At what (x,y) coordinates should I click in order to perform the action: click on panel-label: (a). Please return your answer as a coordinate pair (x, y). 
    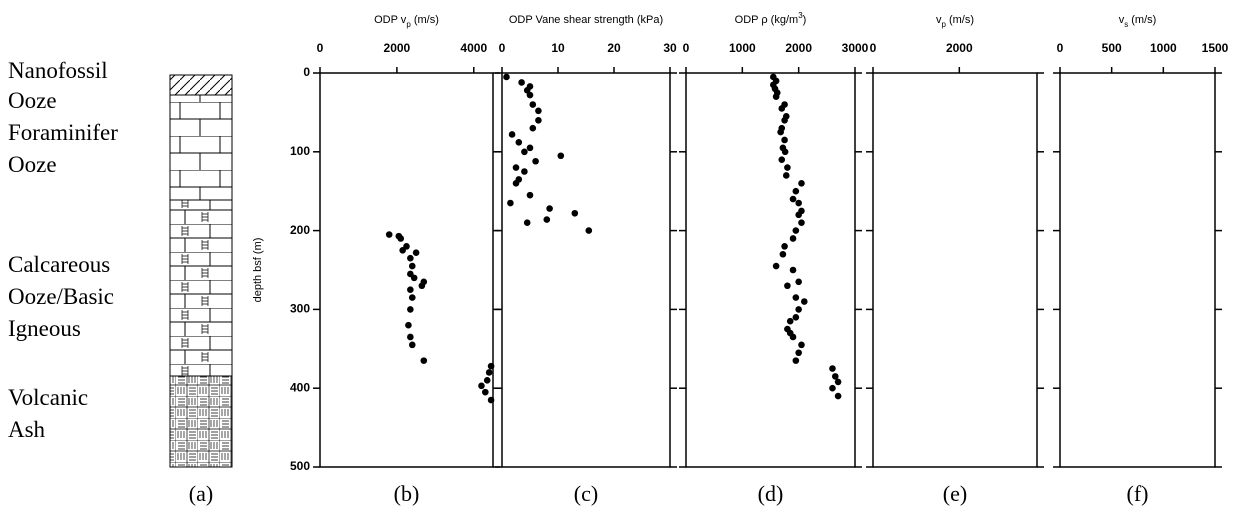
    Looking at the image, I should click on (201, 493).